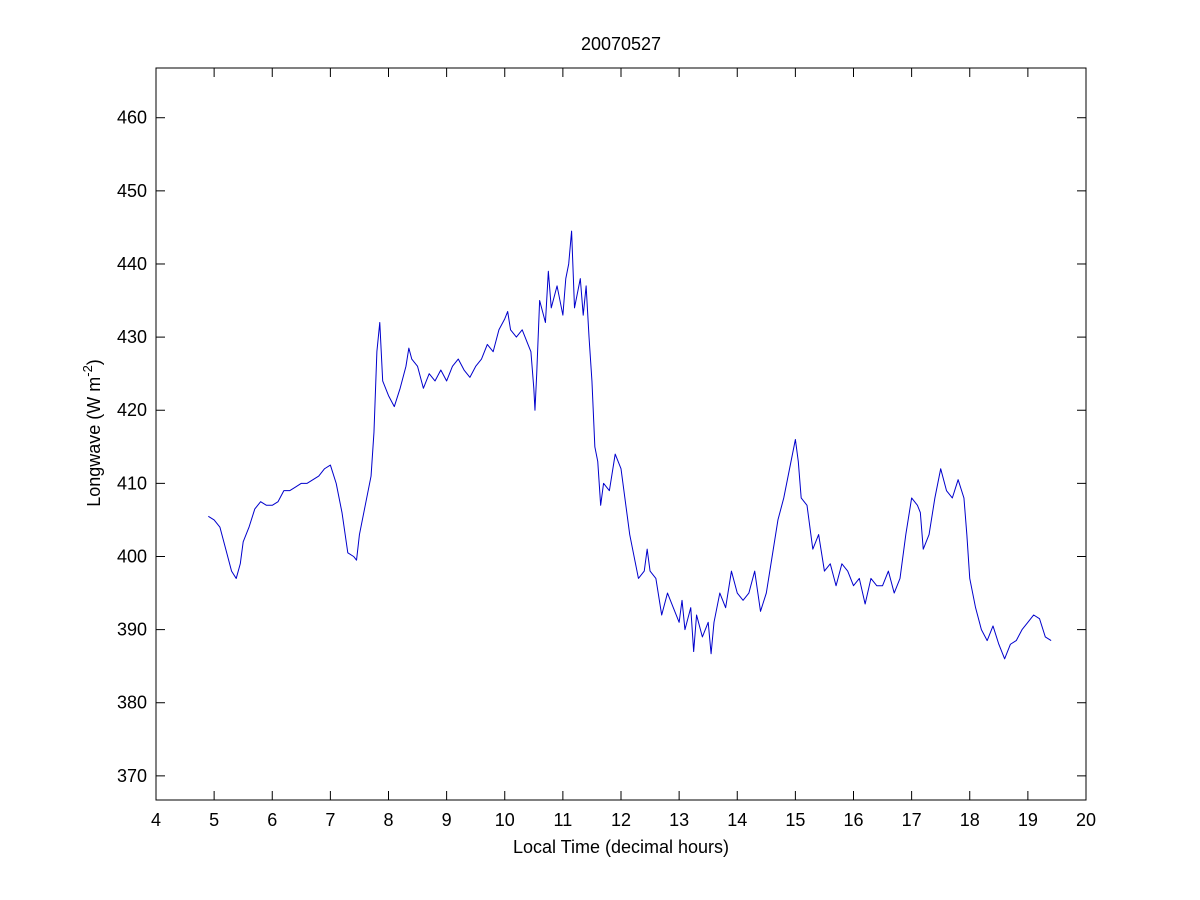  I want to click on chart-title: 20070527, so click(621, 44).